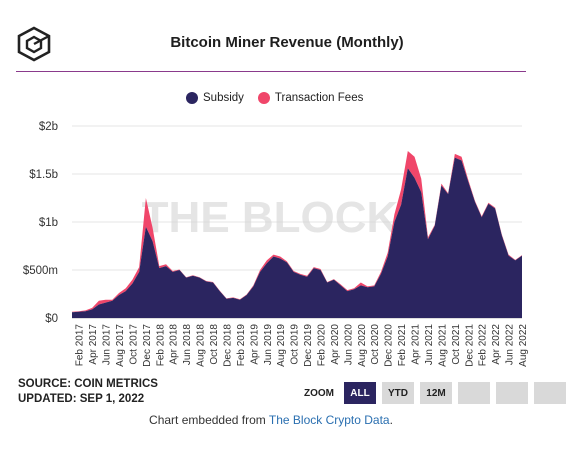 This screenshot has height=454, width=572. What do you see at coordinates (133, 344) in the screenshot?
I see `x-tick-label: Oct 2017` at bounding box center [133, 344].